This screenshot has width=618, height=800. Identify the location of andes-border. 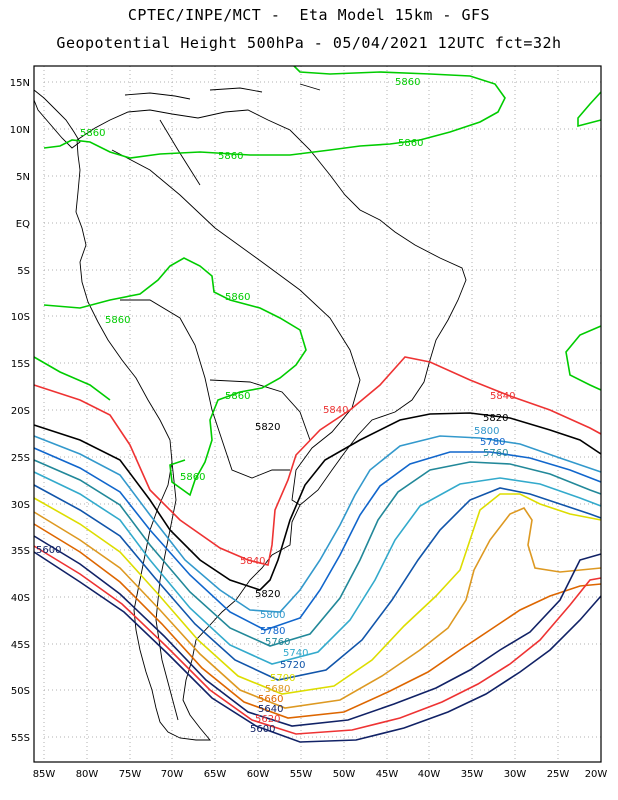
(205, 389).